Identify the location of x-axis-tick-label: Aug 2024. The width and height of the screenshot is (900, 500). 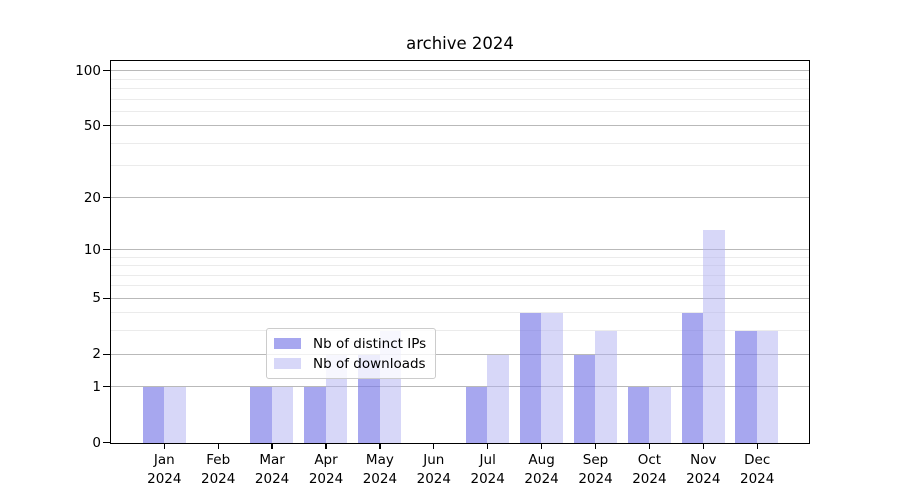
(542, 469).